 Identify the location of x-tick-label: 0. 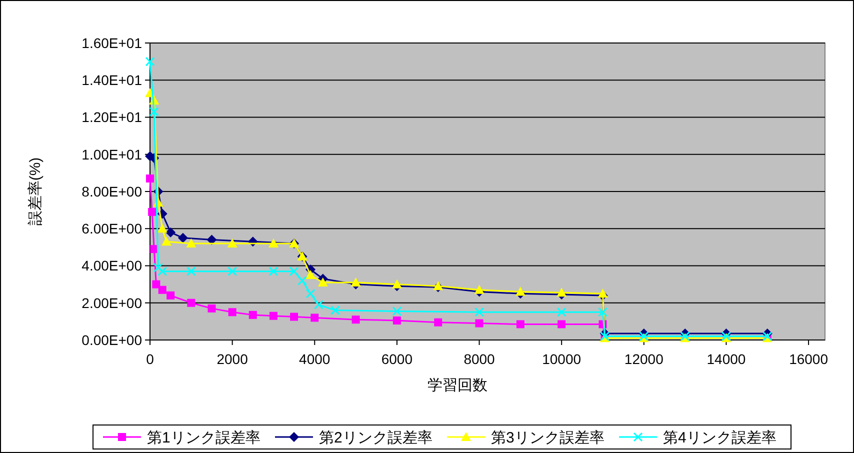
(150, 359).